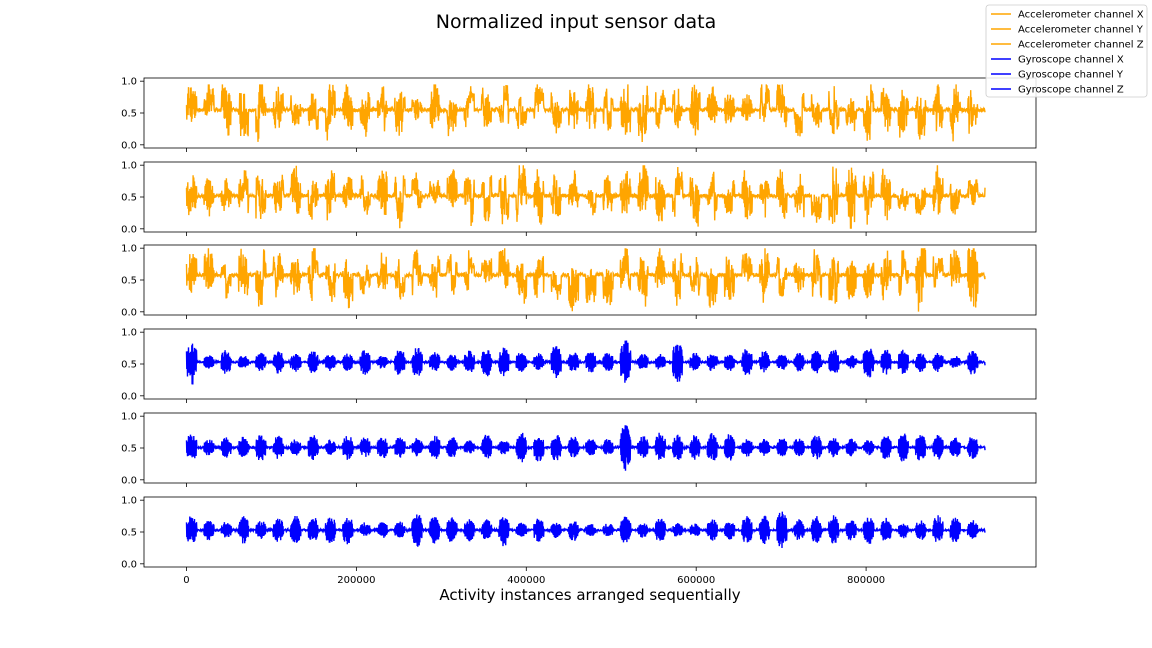 This screenshot has height=648, width=1152. Describe the element at coordinates (1071, 75) in the screenshot. I see `legend-label: Gyroscope channel Y` at that location.